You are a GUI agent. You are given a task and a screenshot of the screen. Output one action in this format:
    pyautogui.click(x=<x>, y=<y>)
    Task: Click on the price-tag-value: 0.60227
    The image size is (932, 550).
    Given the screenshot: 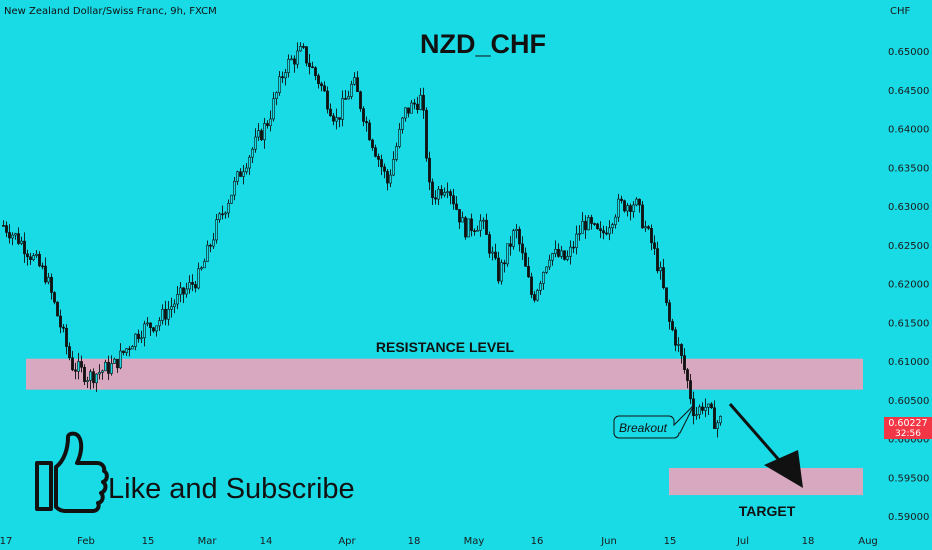 What is the action you would take?
    pyautogui.click(x=907, y=423)
    